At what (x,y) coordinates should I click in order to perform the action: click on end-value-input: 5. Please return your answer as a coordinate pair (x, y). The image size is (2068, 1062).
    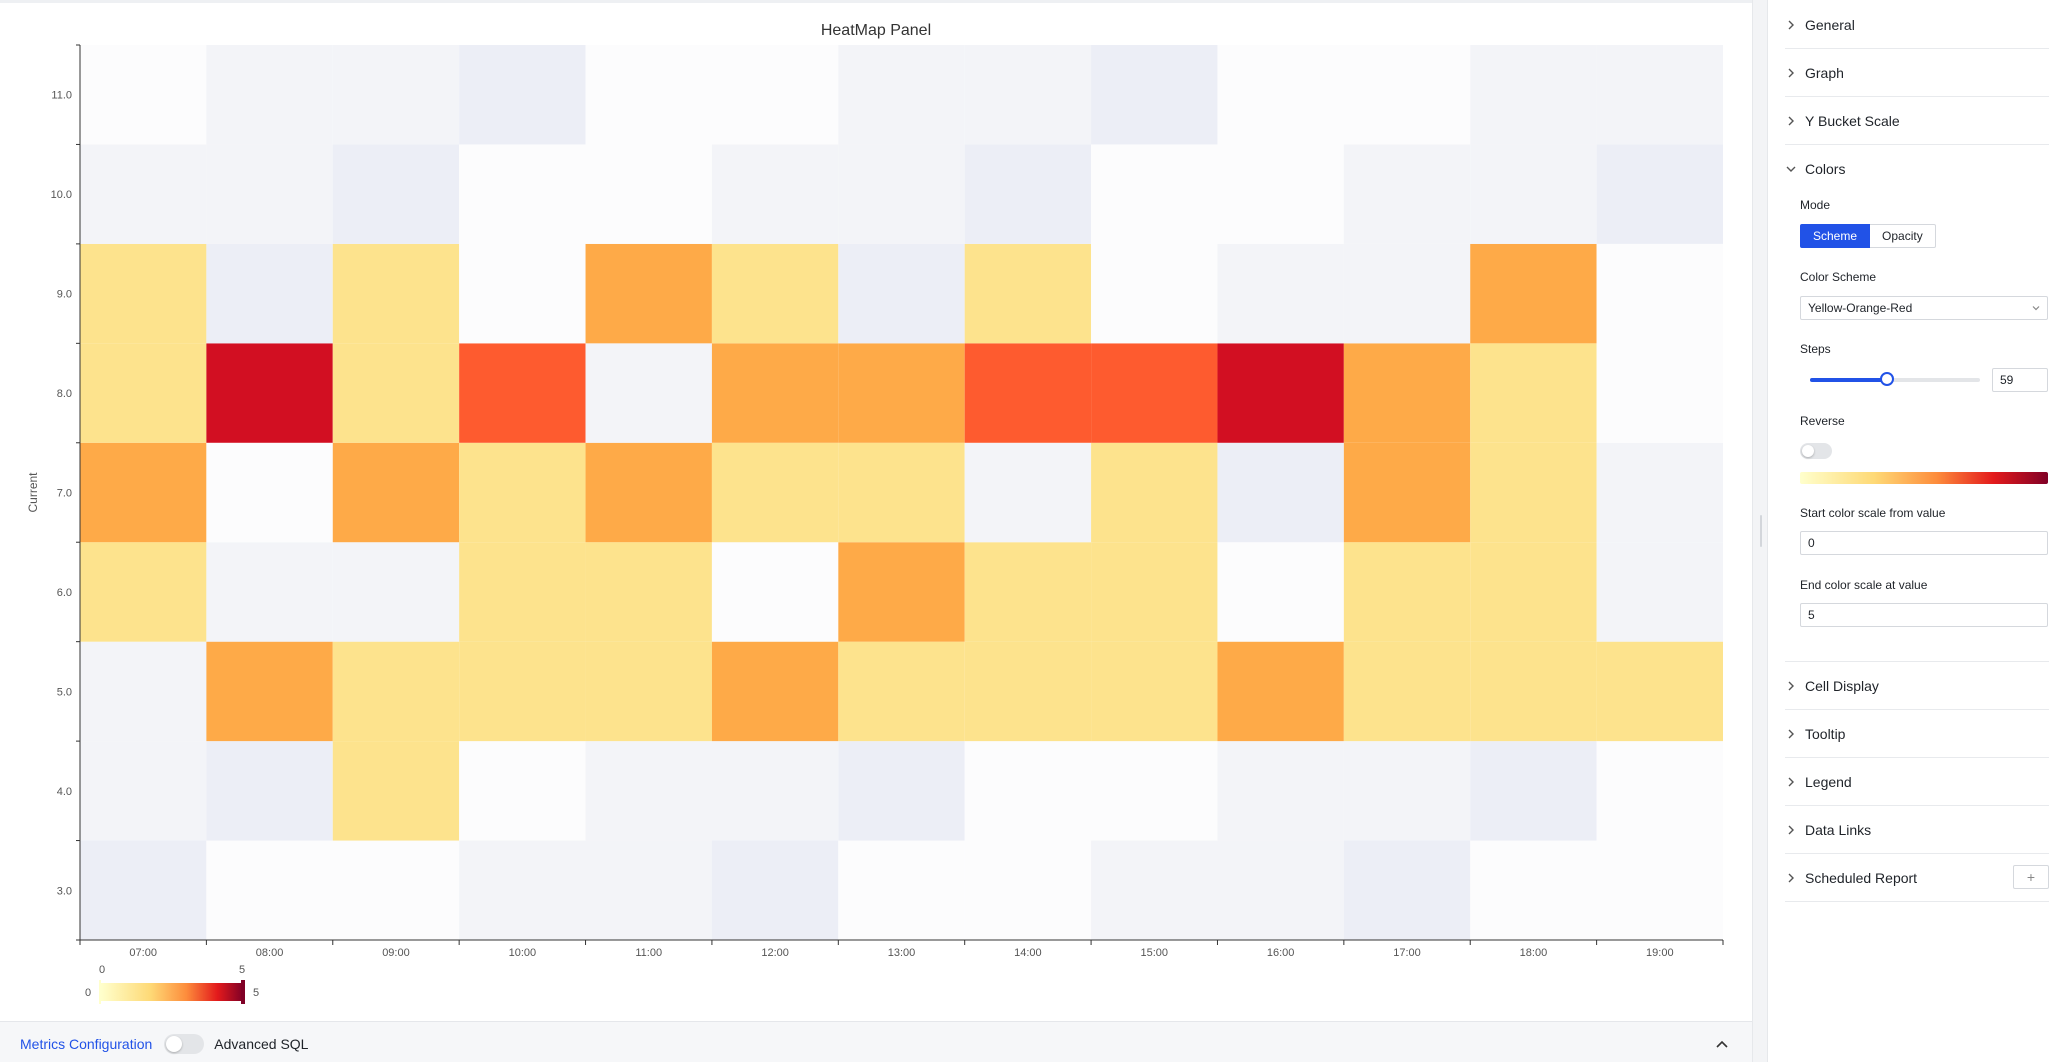
    Looking at the image, I should click on (1924, 615).